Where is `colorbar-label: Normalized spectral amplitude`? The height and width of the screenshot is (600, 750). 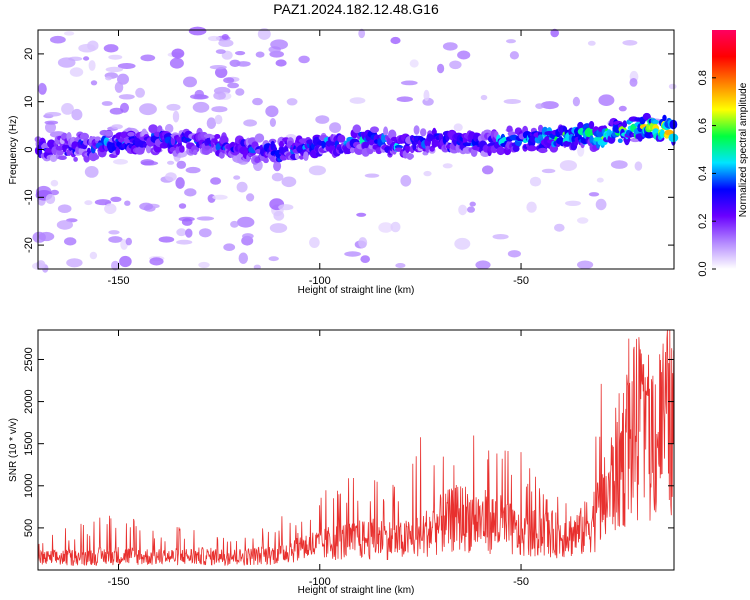
colorbar-label: Normalized spectral amplitude is located at coordinates (743, 149).